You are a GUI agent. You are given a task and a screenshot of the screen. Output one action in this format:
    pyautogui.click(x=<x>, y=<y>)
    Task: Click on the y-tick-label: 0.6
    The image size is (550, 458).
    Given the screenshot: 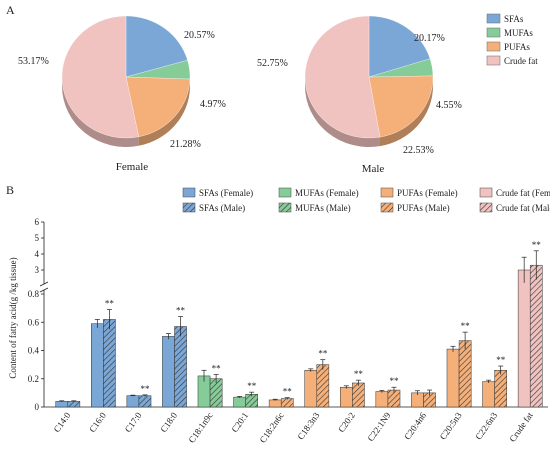 What is the action you would take?
    pyautogui.click(x=34, y=322)
    